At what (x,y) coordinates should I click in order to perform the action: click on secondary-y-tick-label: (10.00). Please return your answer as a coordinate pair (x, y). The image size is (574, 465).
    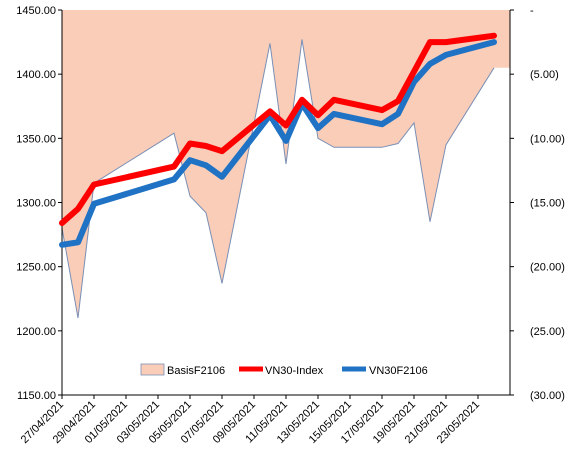
    Looking at the image, I should click on (547, 139).